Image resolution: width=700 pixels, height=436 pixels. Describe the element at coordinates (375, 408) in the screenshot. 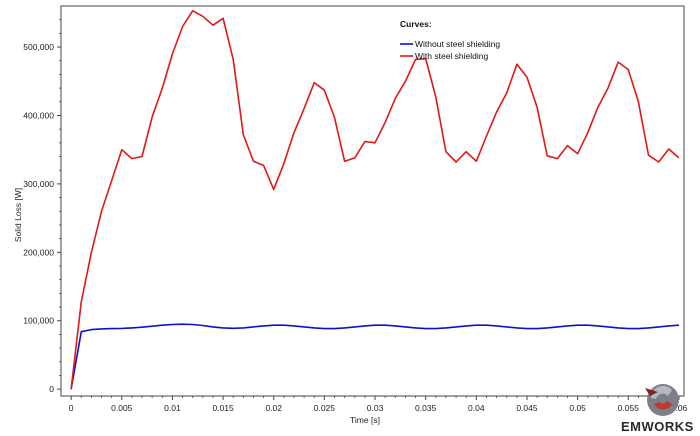

I see `x-tick-label: 0.03` at that location.